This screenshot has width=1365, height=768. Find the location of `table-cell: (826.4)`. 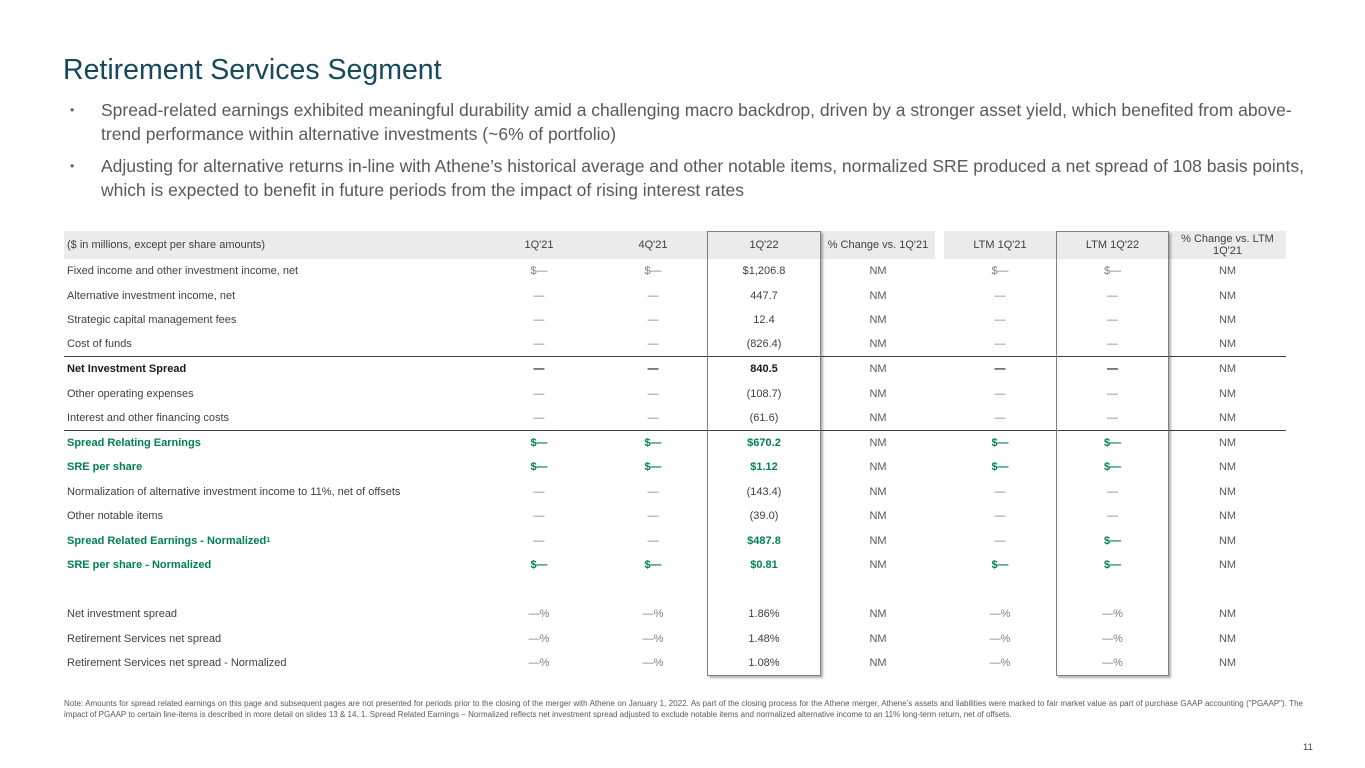

table-cell: (826.4) is located at coordinates (764, 344).